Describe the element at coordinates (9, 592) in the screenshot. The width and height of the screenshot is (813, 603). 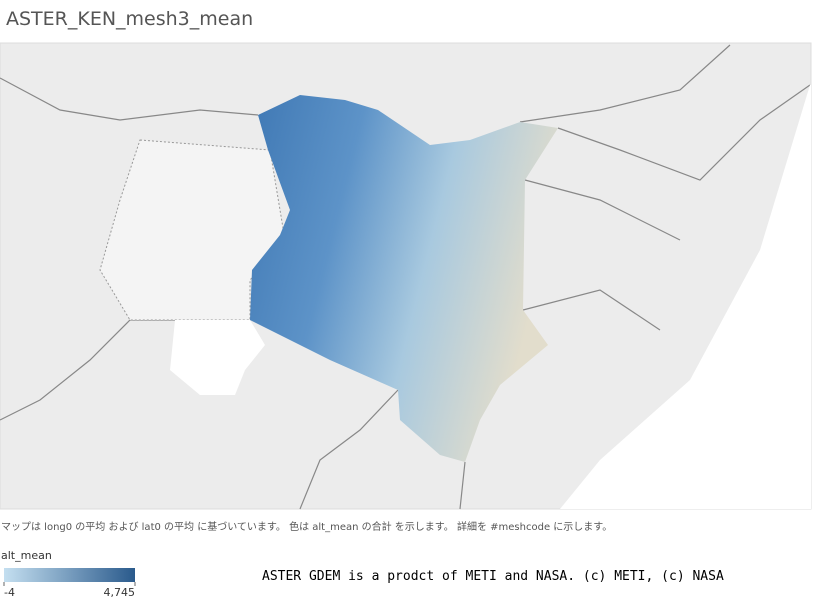
I see `legend-label: -4` at that location.